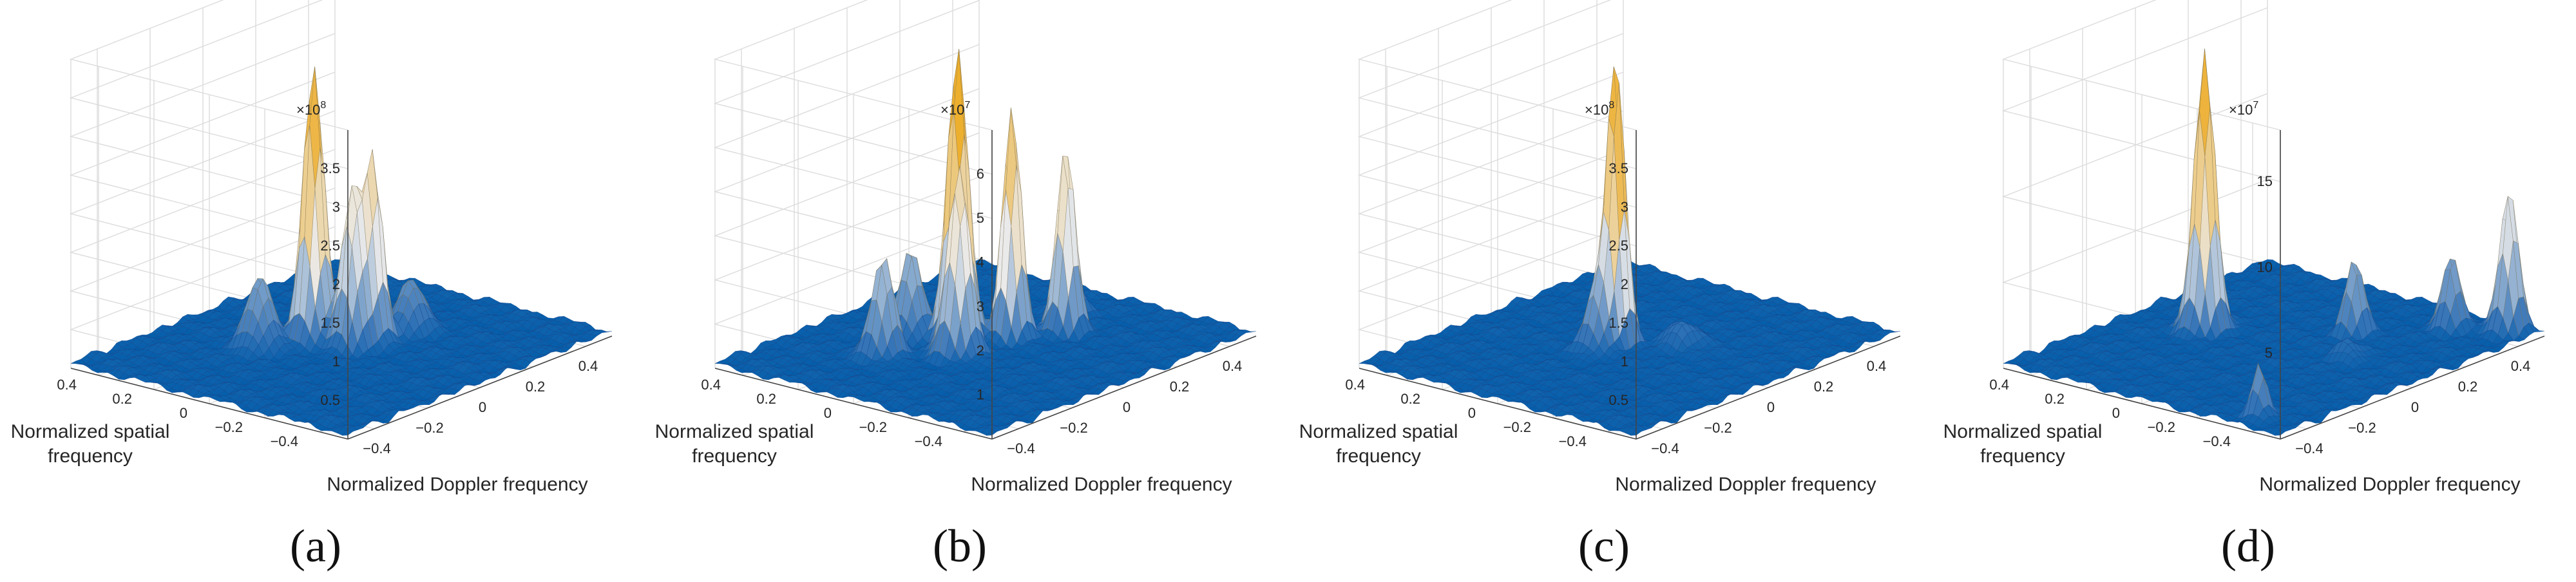  I want to click on z-tick-label: 15, so click(2265, 181).